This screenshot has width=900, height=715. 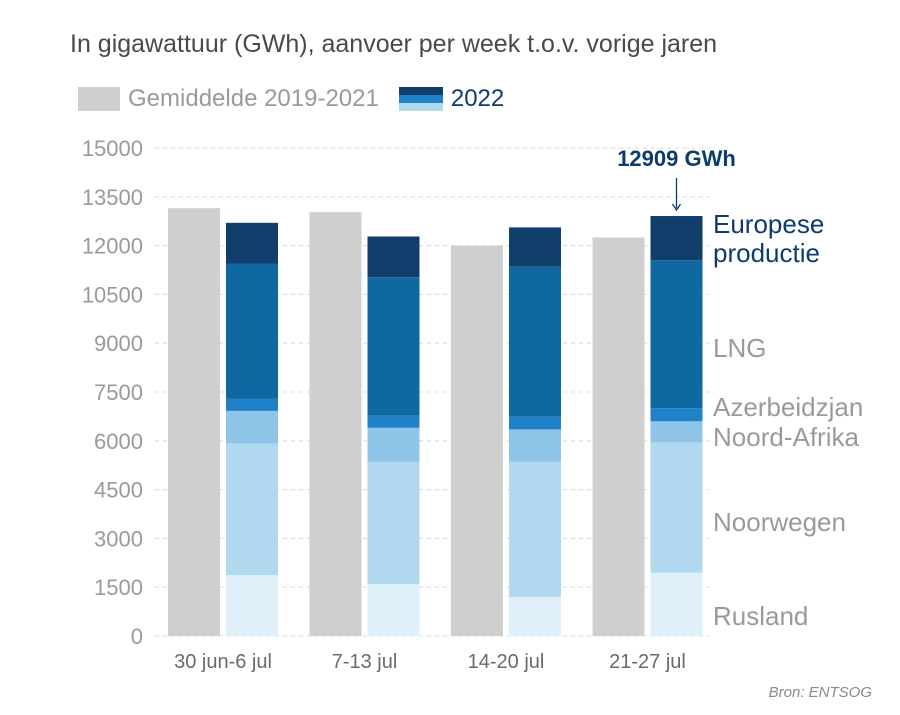 I want to click on y-tick-label: 15000, so click(x=112, y=148).